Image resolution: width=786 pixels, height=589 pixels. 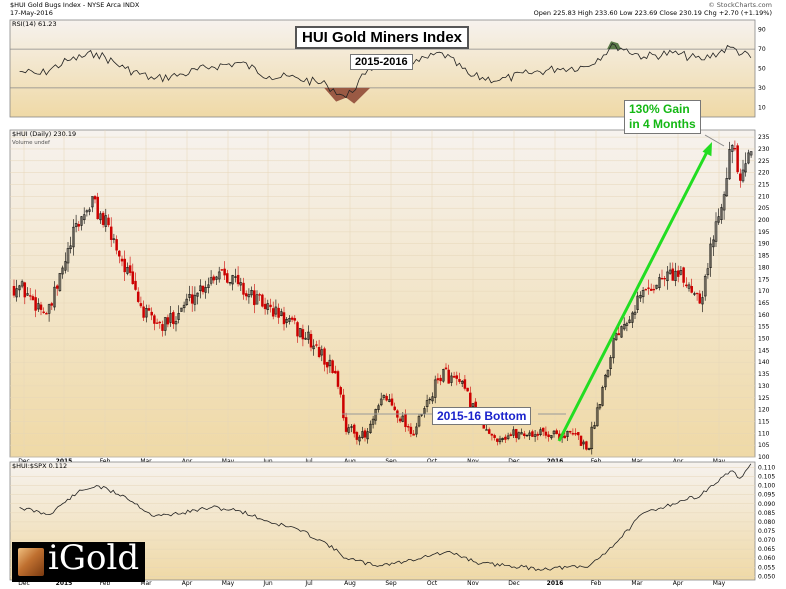 I want to click on price-x-label: Oct, so click(x=432, y=461).